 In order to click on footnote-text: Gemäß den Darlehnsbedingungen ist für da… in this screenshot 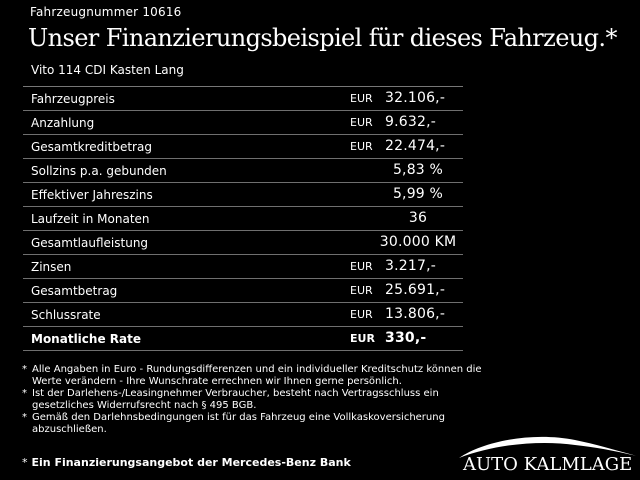, I will do `click(238, 423)`.